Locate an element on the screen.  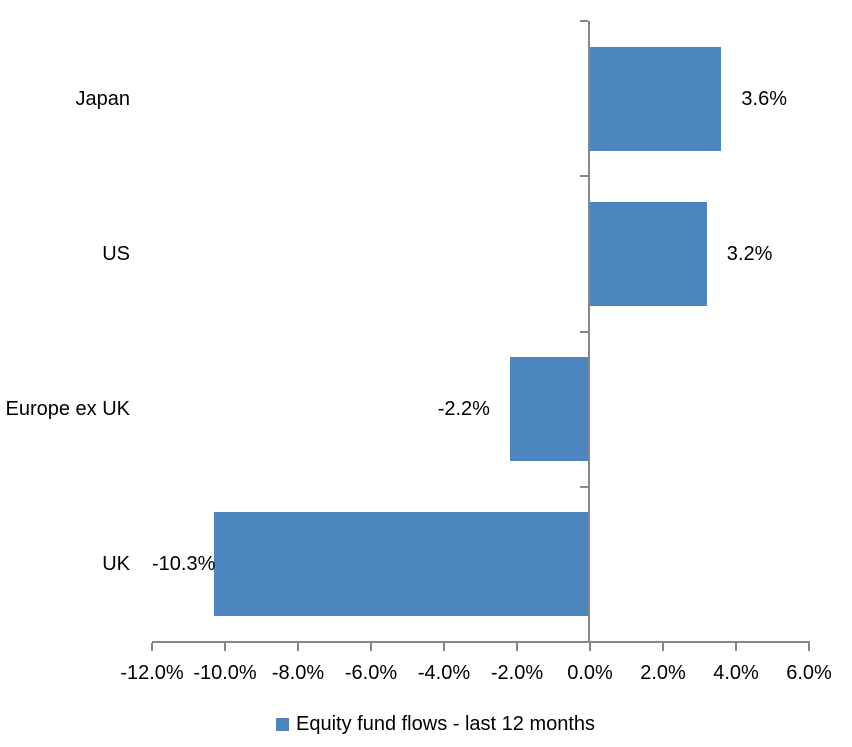
value-axis-tick-label: 2.0% is located at coordinates (663, 673).